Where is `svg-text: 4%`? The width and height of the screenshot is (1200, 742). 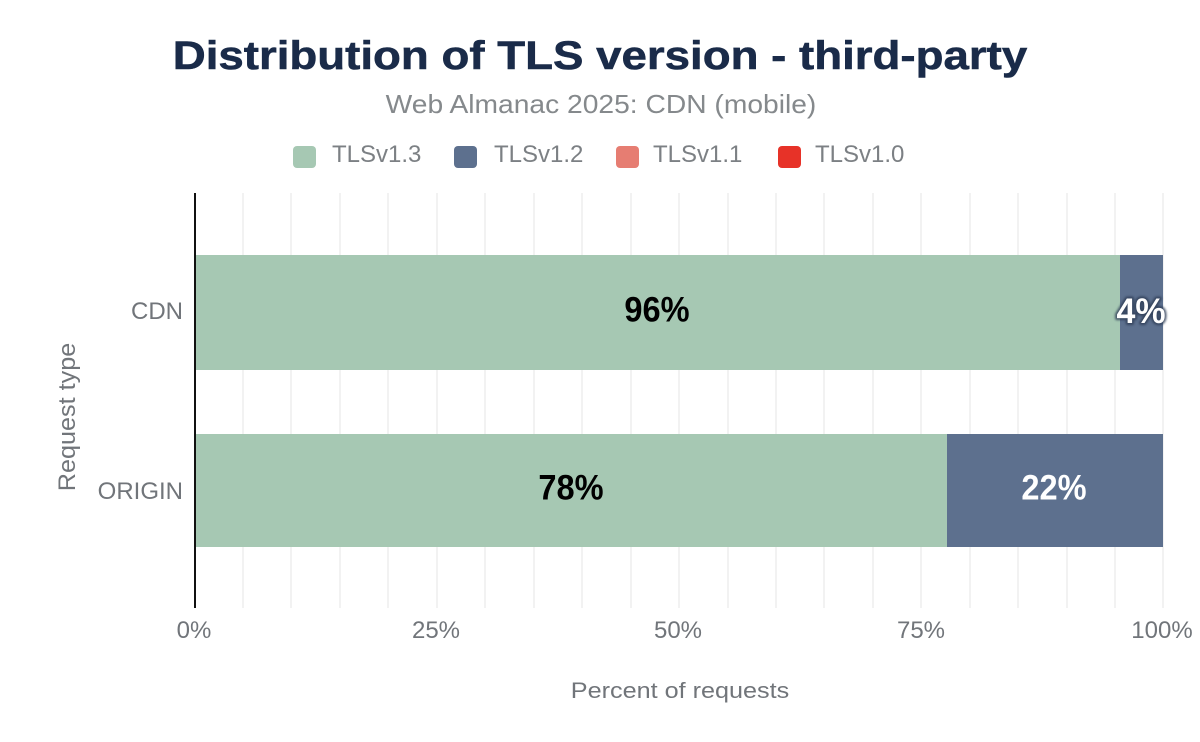 svg-text: 4% is located at coordinates (1140, 312).